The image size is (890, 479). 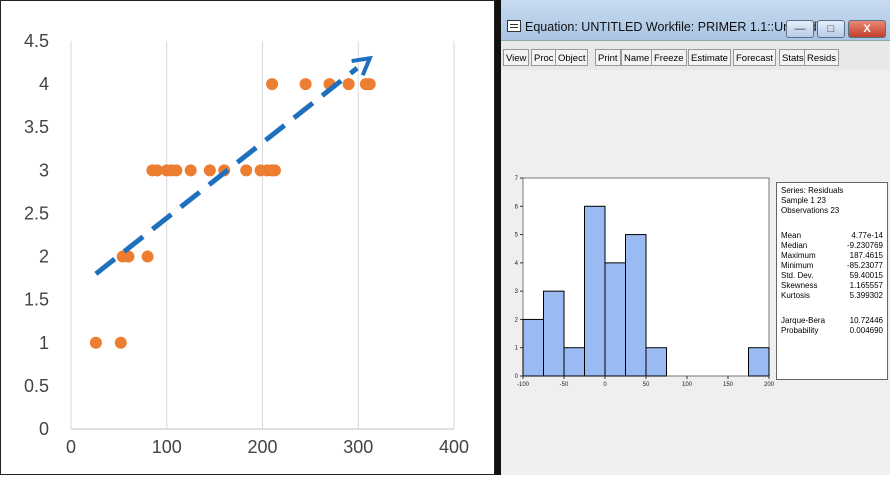 What do you see at coordinates (803, 320) in the screenshot?
I see `stat-label: Jarque-Bera` at bounding box center [803, 320].